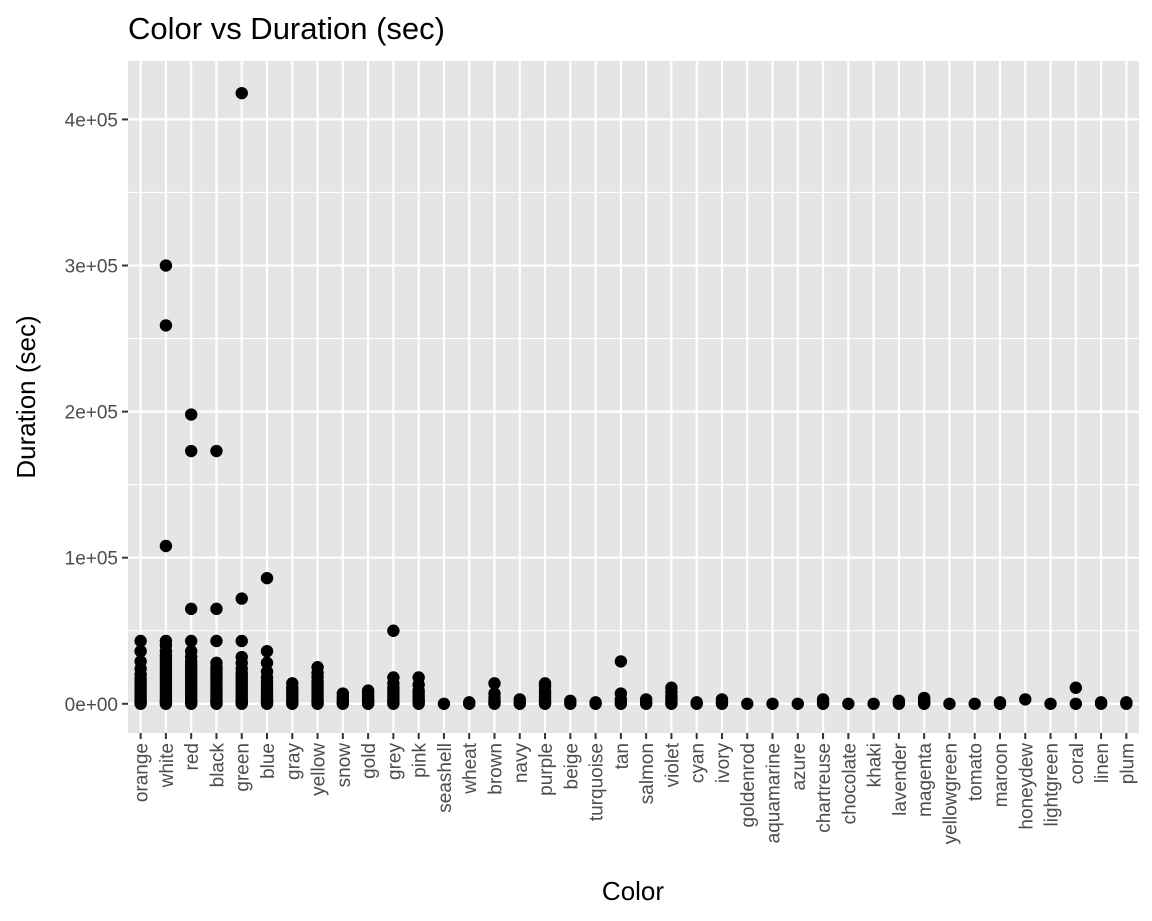 The width and height of the screenshot is (1152, 921). Describe the element at coordinates (192, 756) in the screenshot. I see `x-tick-label: red` at that location.